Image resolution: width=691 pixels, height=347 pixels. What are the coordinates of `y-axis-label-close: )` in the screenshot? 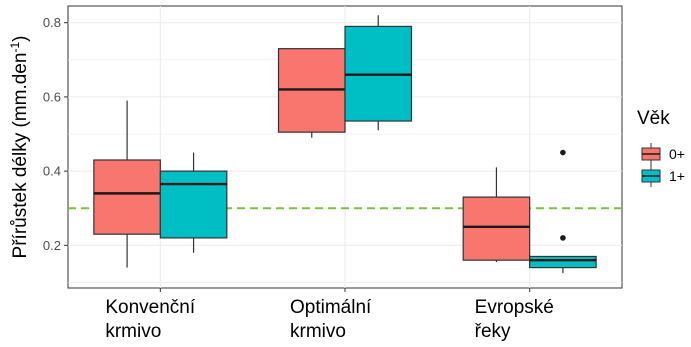 It's located at (20, 39).